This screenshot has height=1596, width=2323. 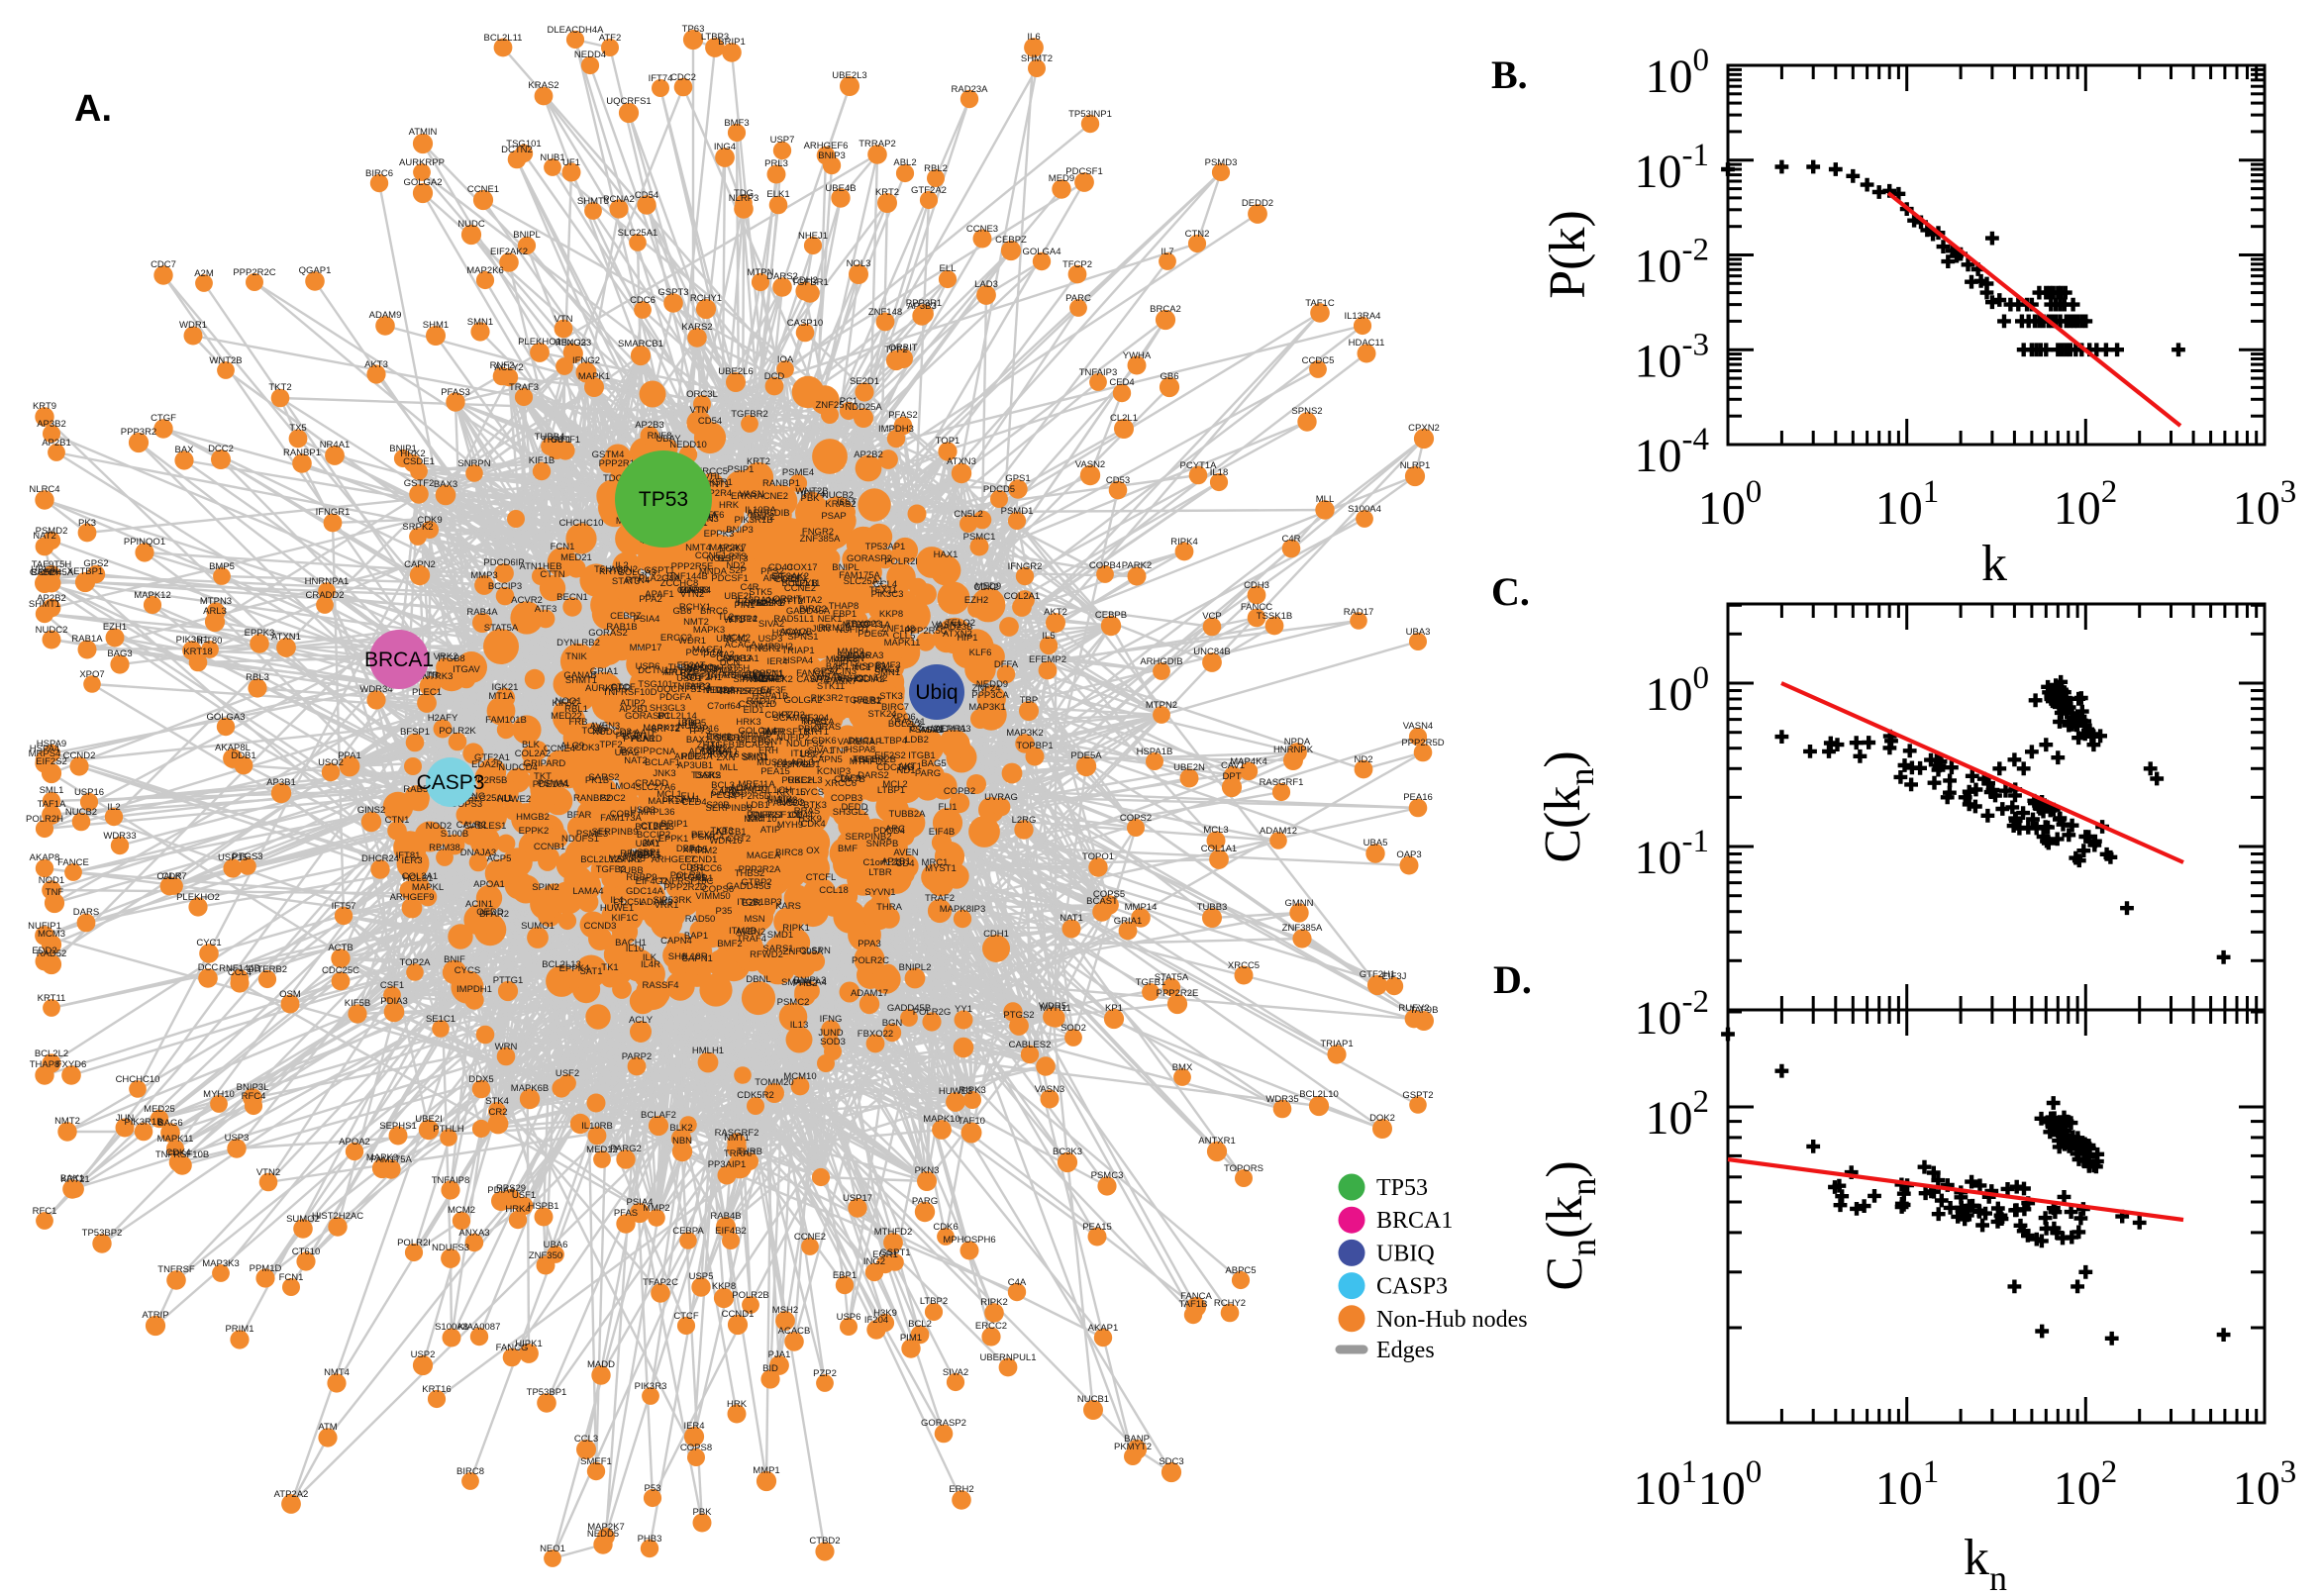 I want to click on svg-text: USP2, so click(x=423, y=1354).